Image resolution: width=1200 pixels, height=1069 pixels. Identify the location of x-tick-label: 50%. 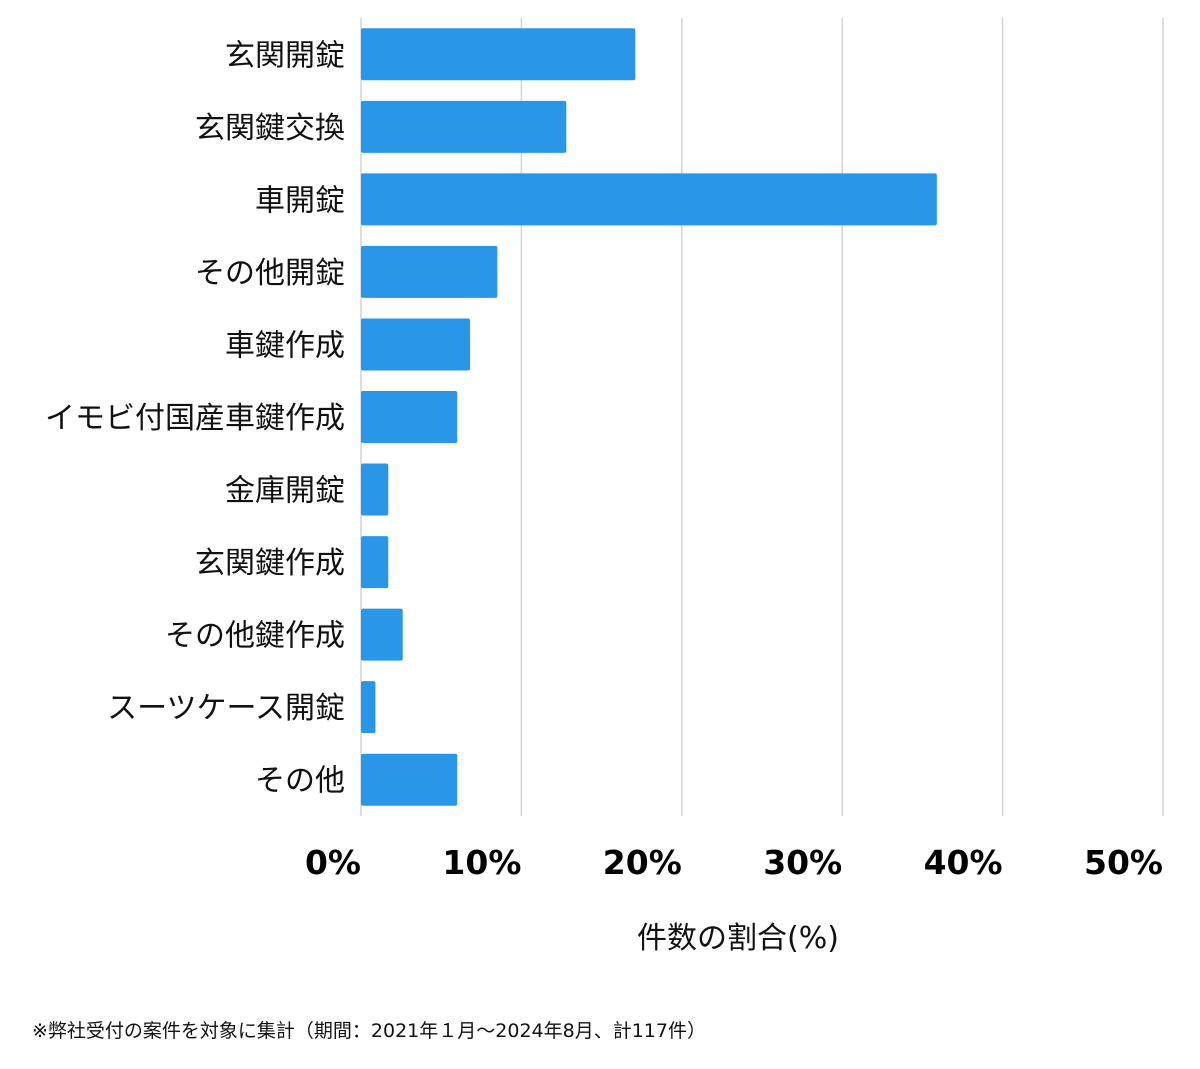
(1123, 862).